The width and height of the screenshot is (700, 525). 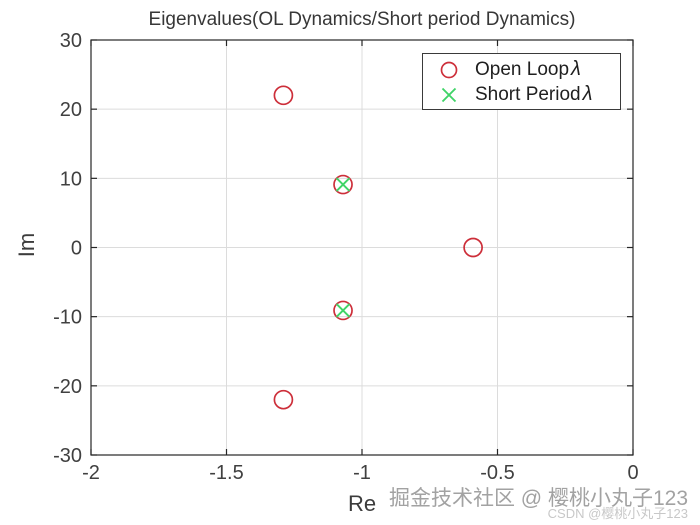 What do you see at coordinates (538, 498) in the screenshot?
I see `watermark-juejin: 掘金技术社区 @ 樱桃小丸子123` at bounding box center [538, 498].